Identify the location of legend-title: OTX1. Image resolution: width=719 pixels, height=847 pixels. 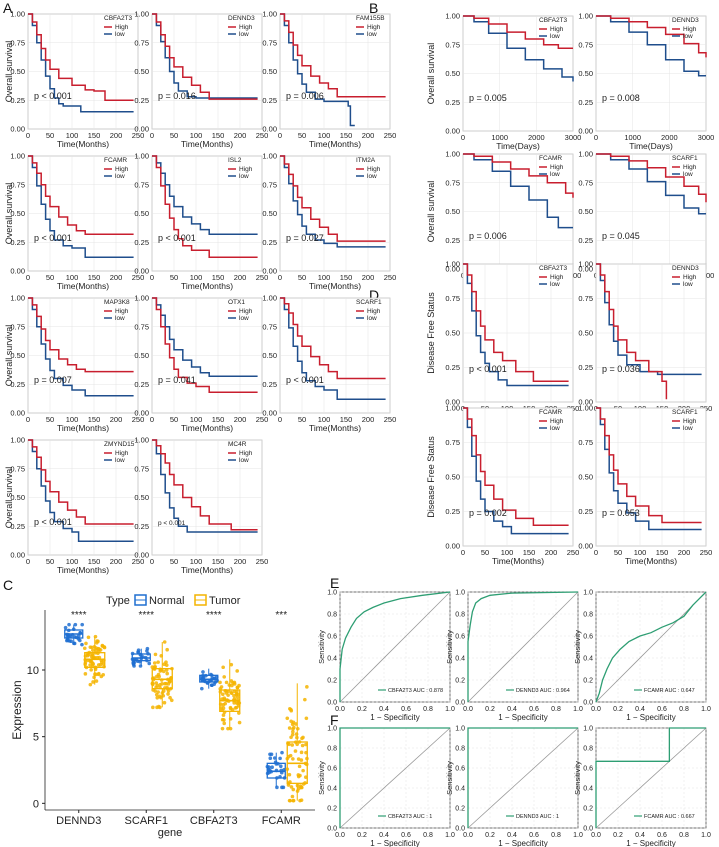
(236, 302).